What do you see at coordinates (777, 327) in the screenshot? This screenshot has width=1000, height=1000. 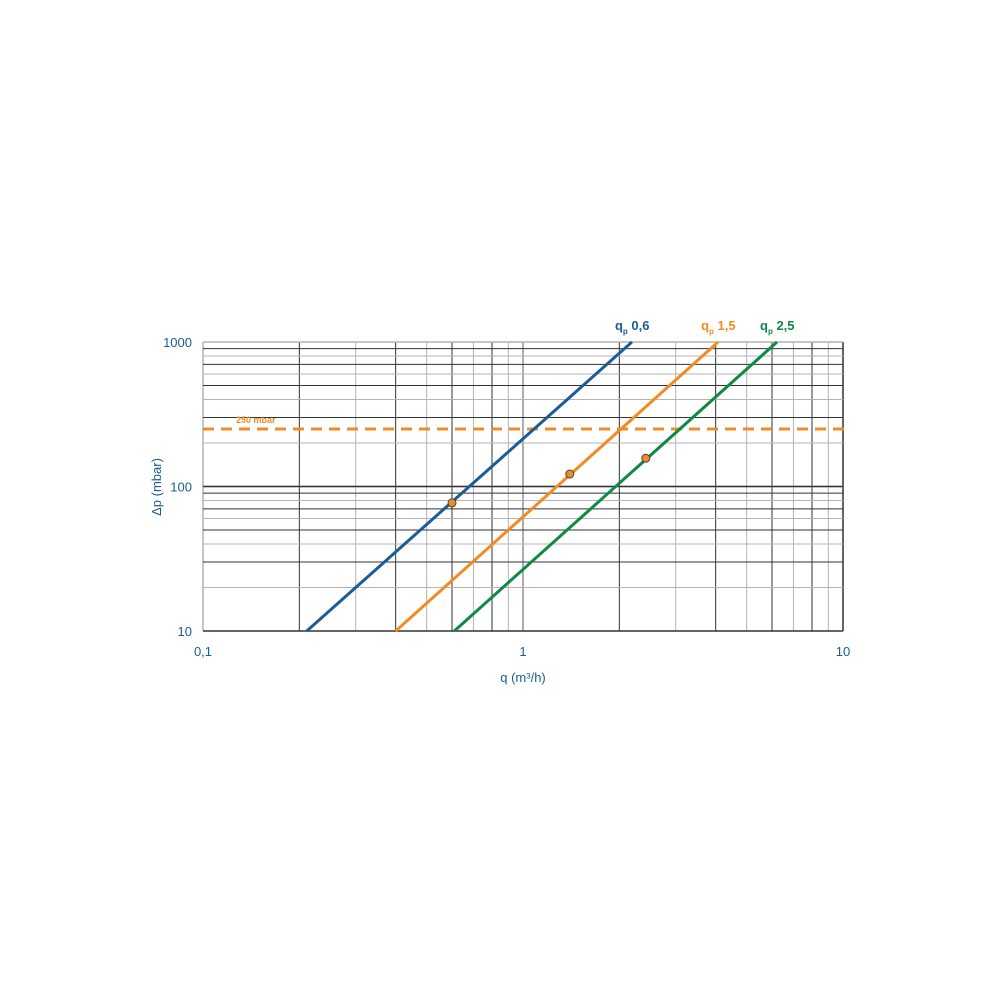 I see `series-label-2: qp 2,5` at bounding box center [777, 327].